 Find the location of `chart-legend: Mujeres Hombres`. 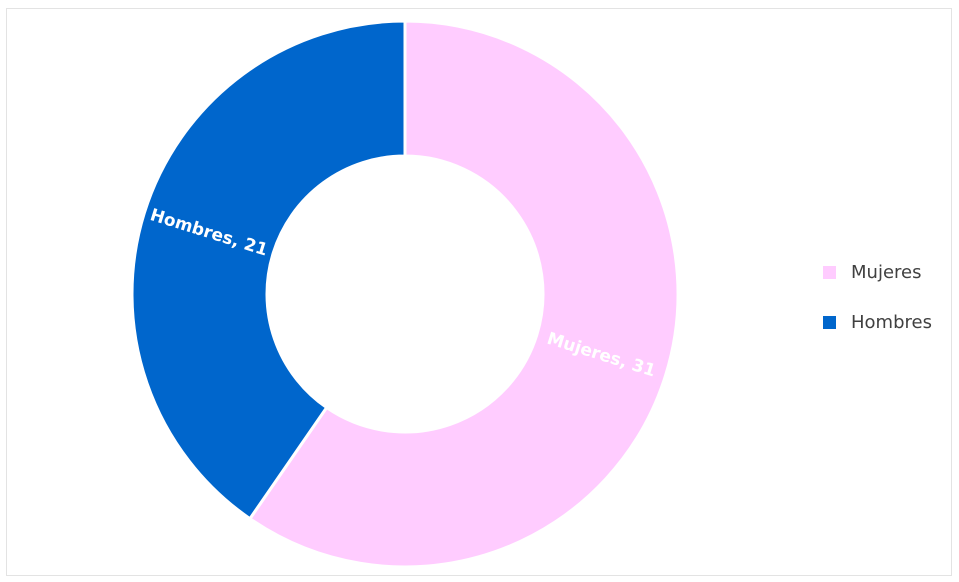

chart-legend: Mujeres Hombres is located at coordinates (877, 297).